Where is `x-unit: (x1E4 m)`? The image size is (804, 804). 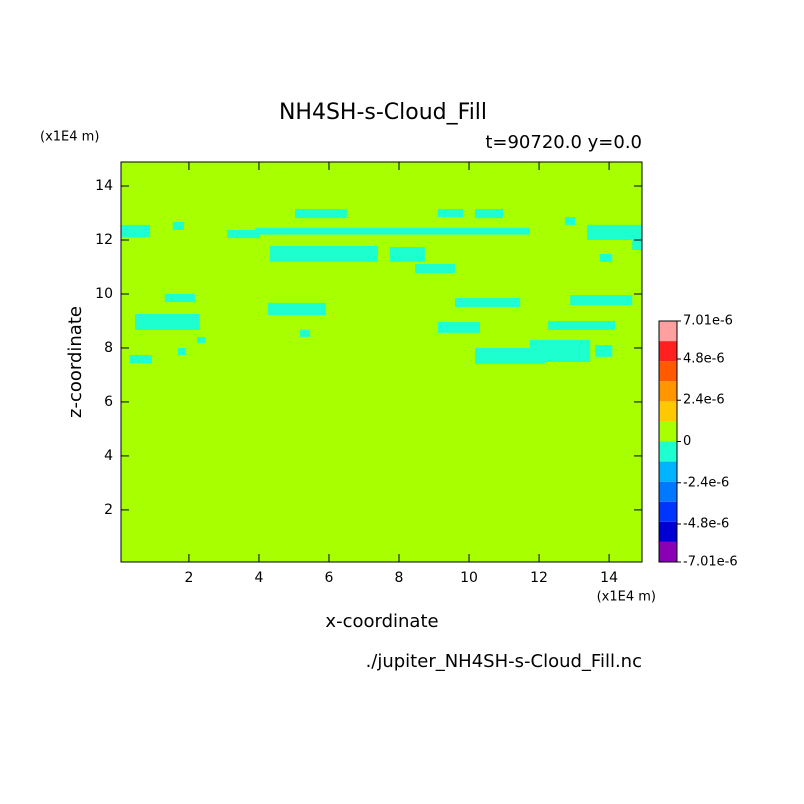
x-unit: (x1E4 m) is located at coordinates (626, 597).